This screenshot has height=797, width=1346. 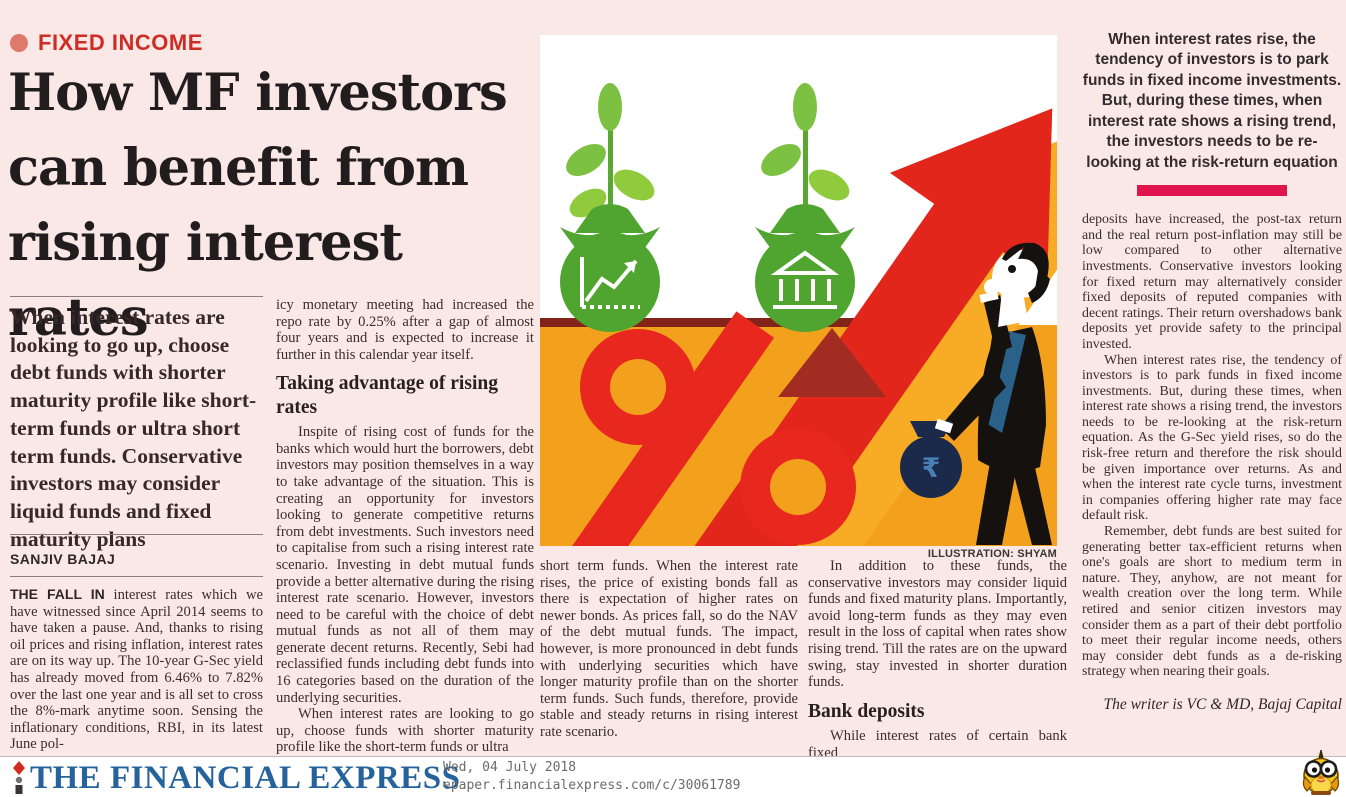 What do you see at coordinates (610, 283) in the screenshot?
I see `chart-icon` at bounding box center [610, 283].